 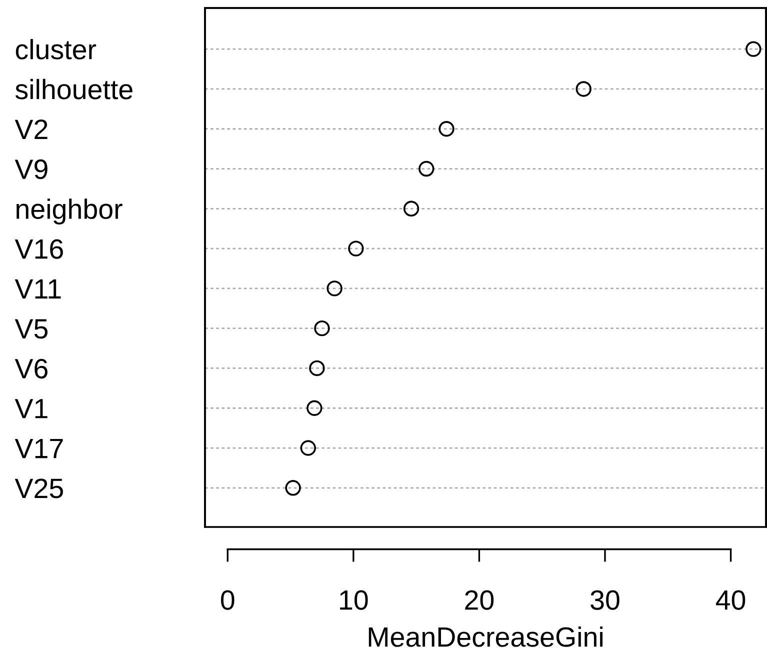 I want to click on y-tick-label: V16, so click(x=38, y=249).